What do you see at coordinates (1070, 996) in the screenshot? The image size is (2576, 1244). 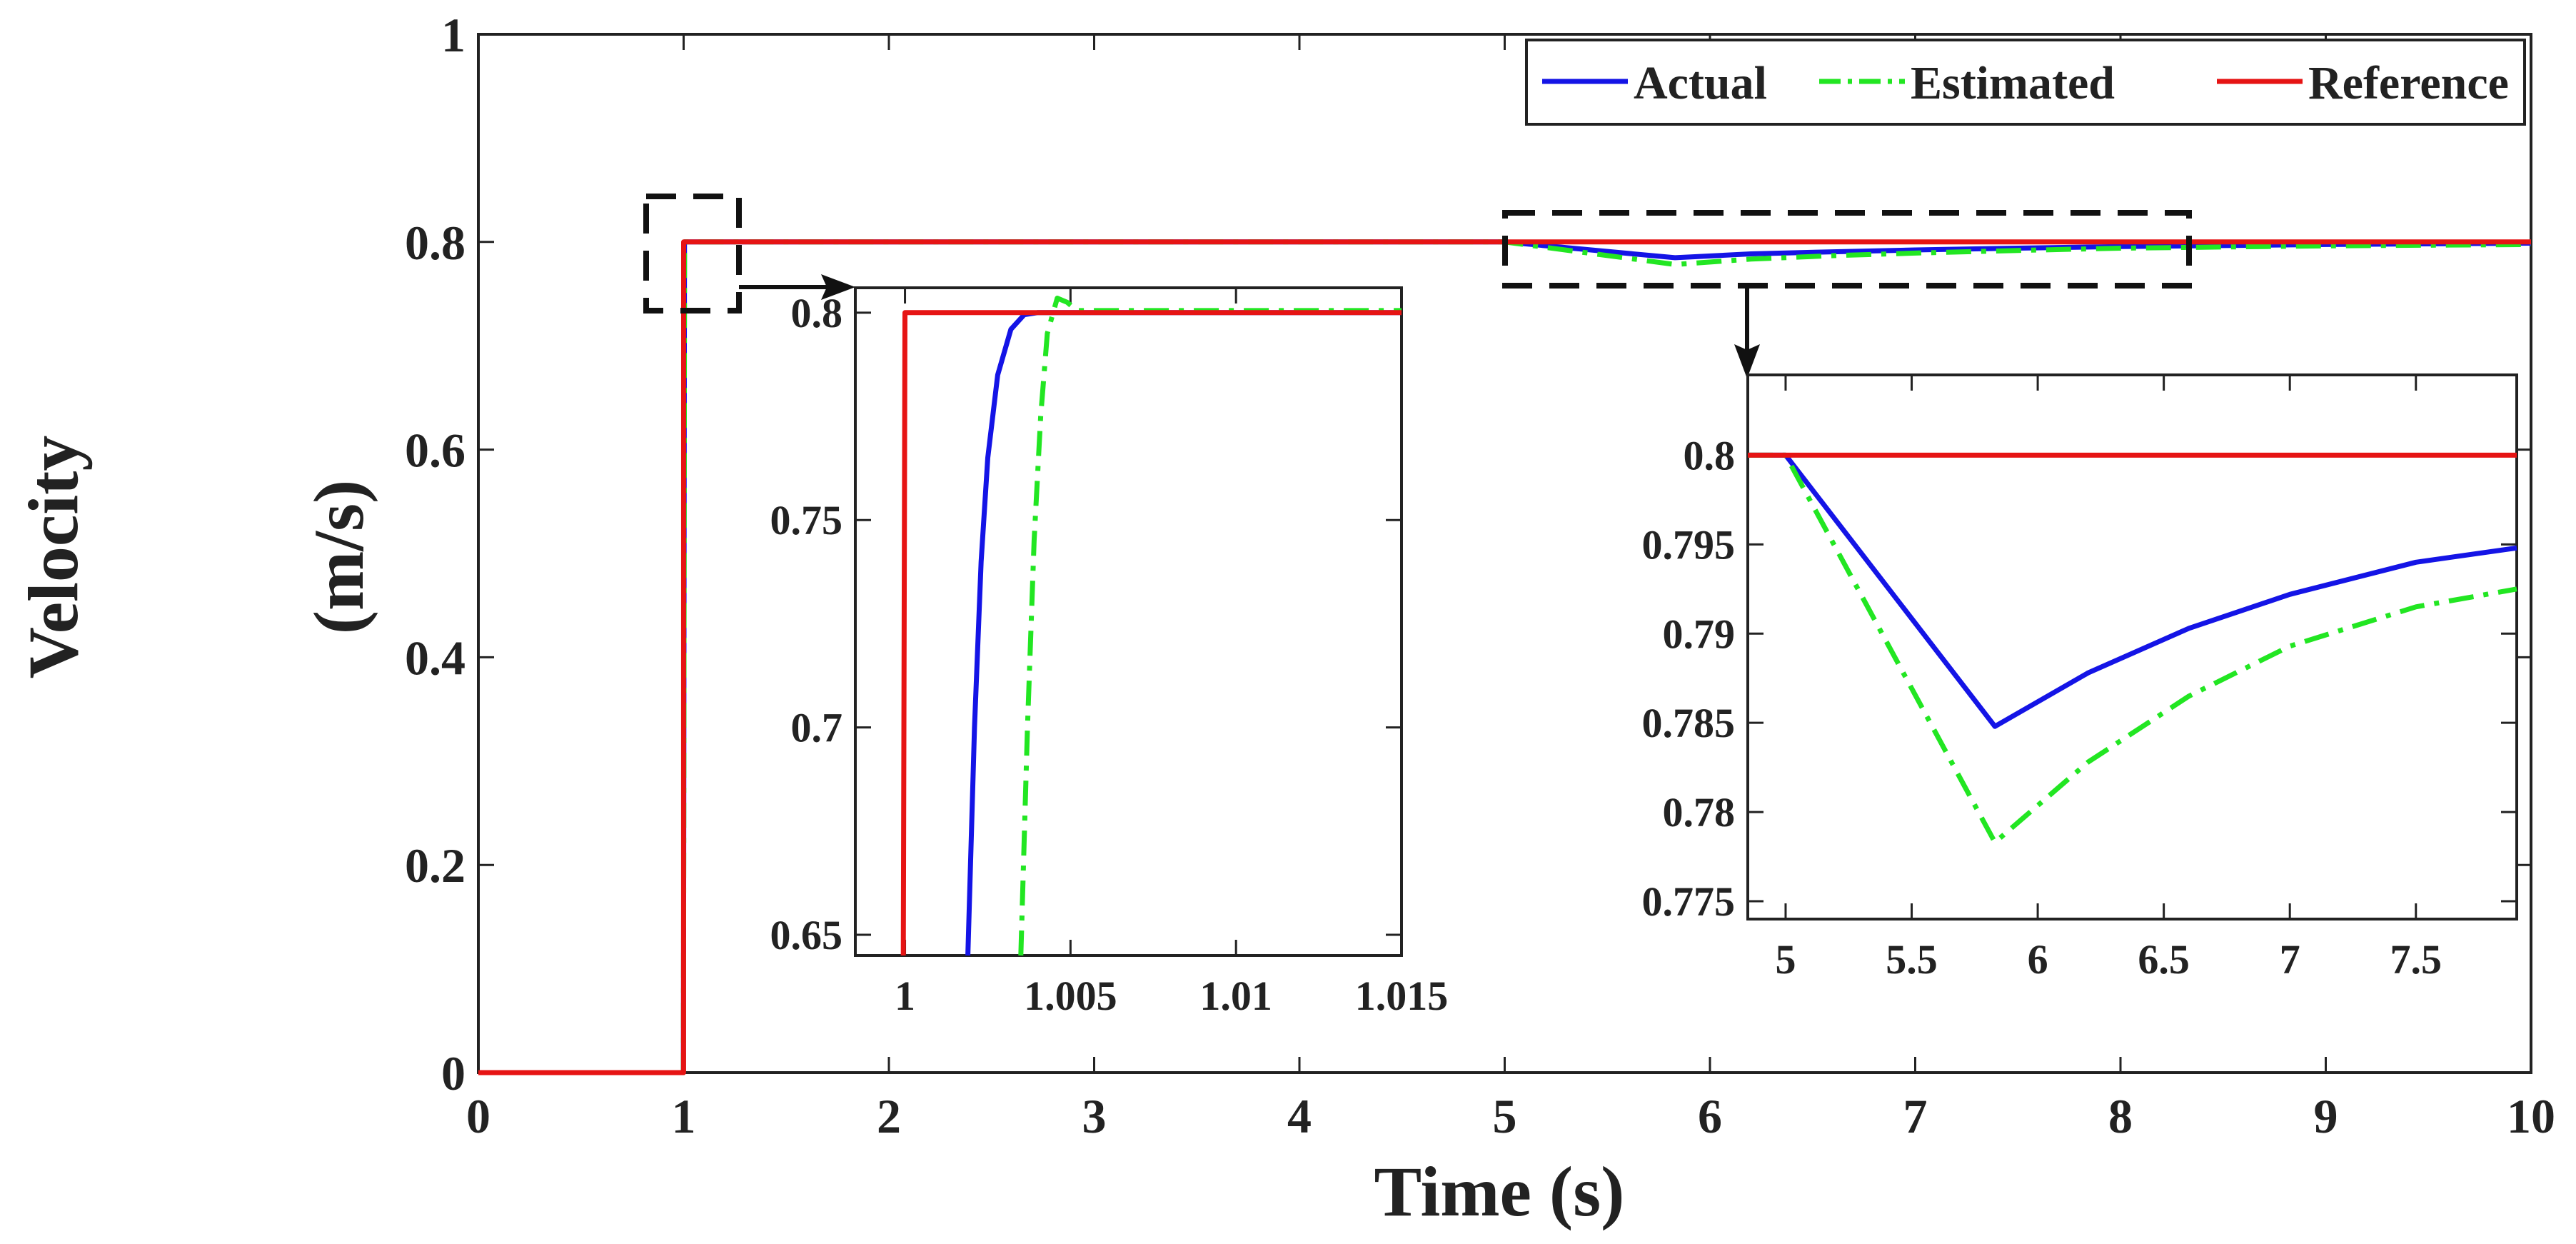 I see `inset-step-x-tick-1-005: 1.005` at bounding box center [1070, 996].